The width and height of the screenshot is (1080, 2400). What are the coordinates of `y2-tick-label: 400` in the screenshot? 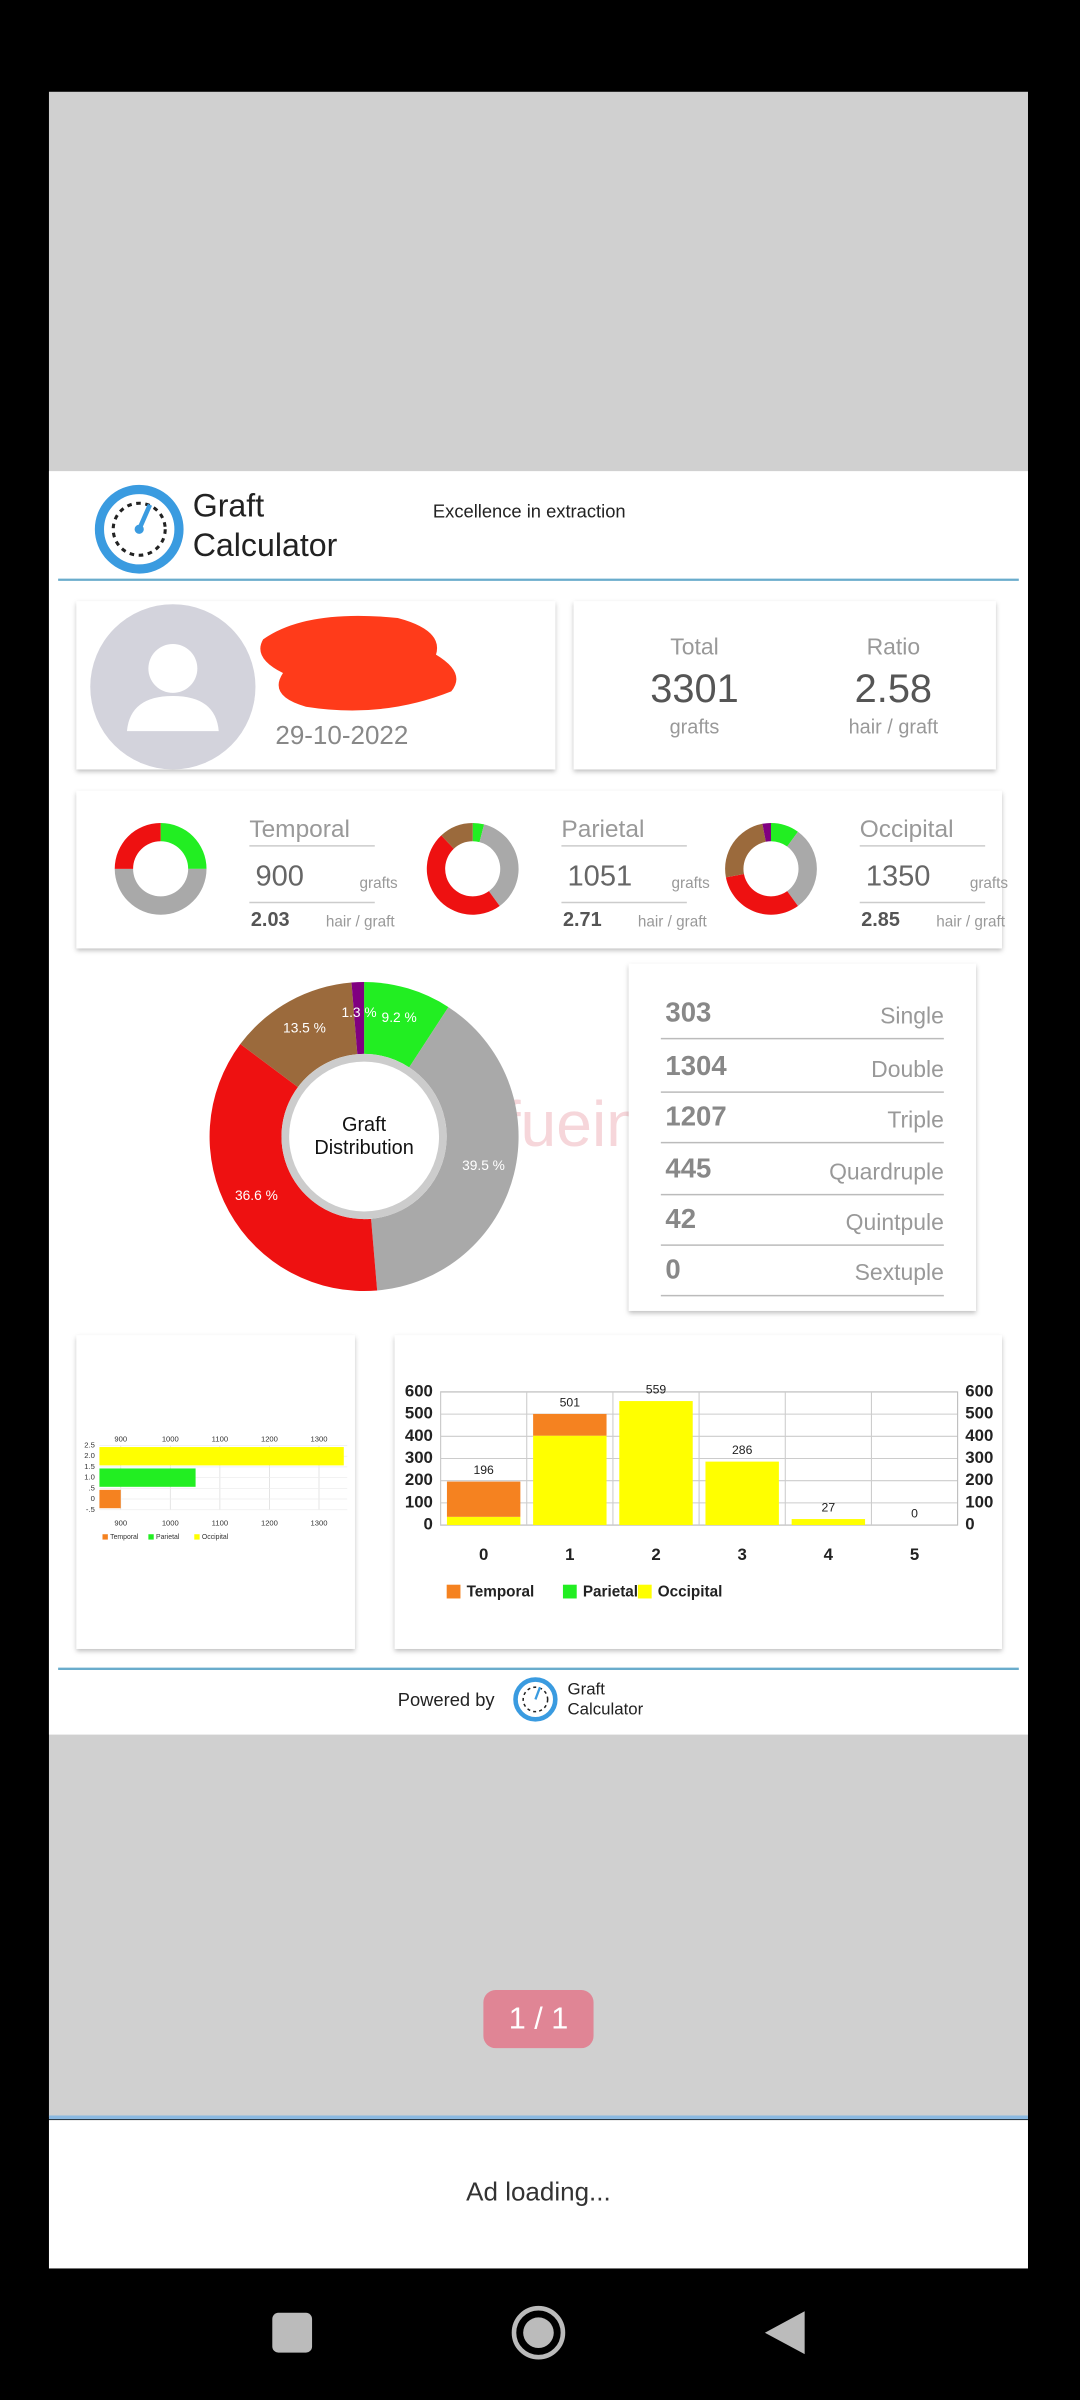 It's located at (979, 1435).